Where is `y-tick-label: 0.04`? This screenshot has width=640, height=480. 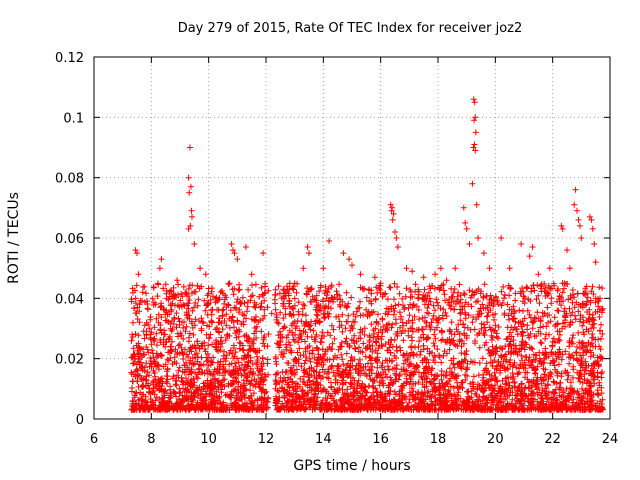 y-tick-label: 0.04 is located at coordinates (69, 299).